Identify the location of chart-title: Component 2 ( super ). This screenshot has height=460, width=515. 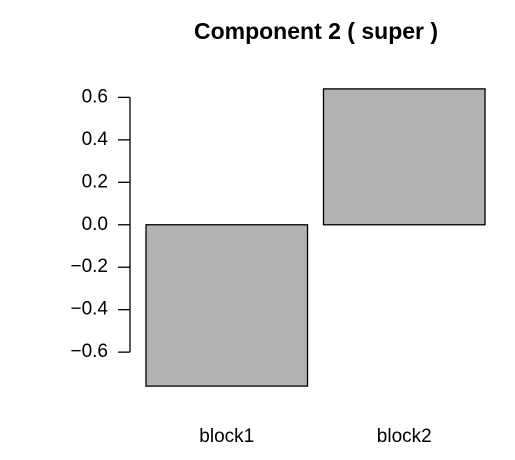
(316, 31).